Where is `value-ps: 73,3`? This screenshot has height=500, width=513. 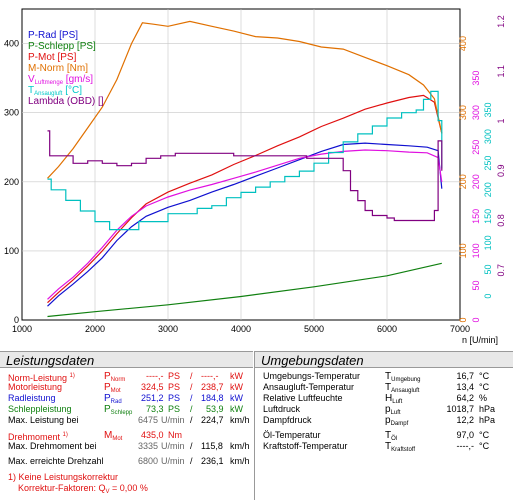 value-ps: 73,3 is located at coordinates (155, 409).